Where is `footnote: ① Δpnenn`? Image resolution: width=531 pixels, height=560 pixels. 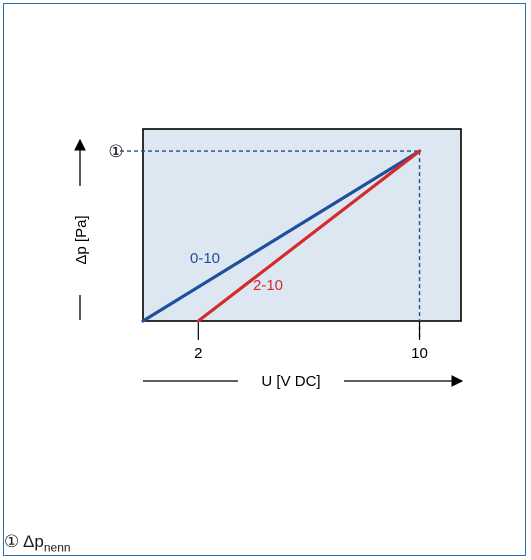
footnote: ① Δpnenn is located at coordinates (37, 544).